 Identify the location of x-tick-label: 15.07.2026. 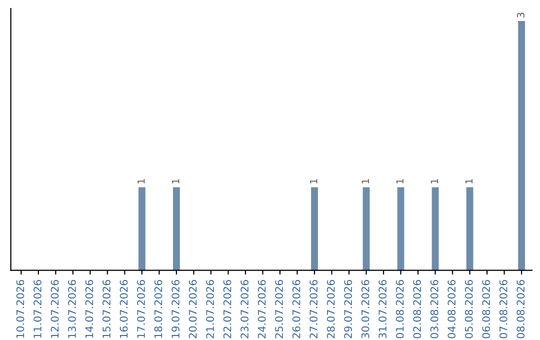
(106, 309).